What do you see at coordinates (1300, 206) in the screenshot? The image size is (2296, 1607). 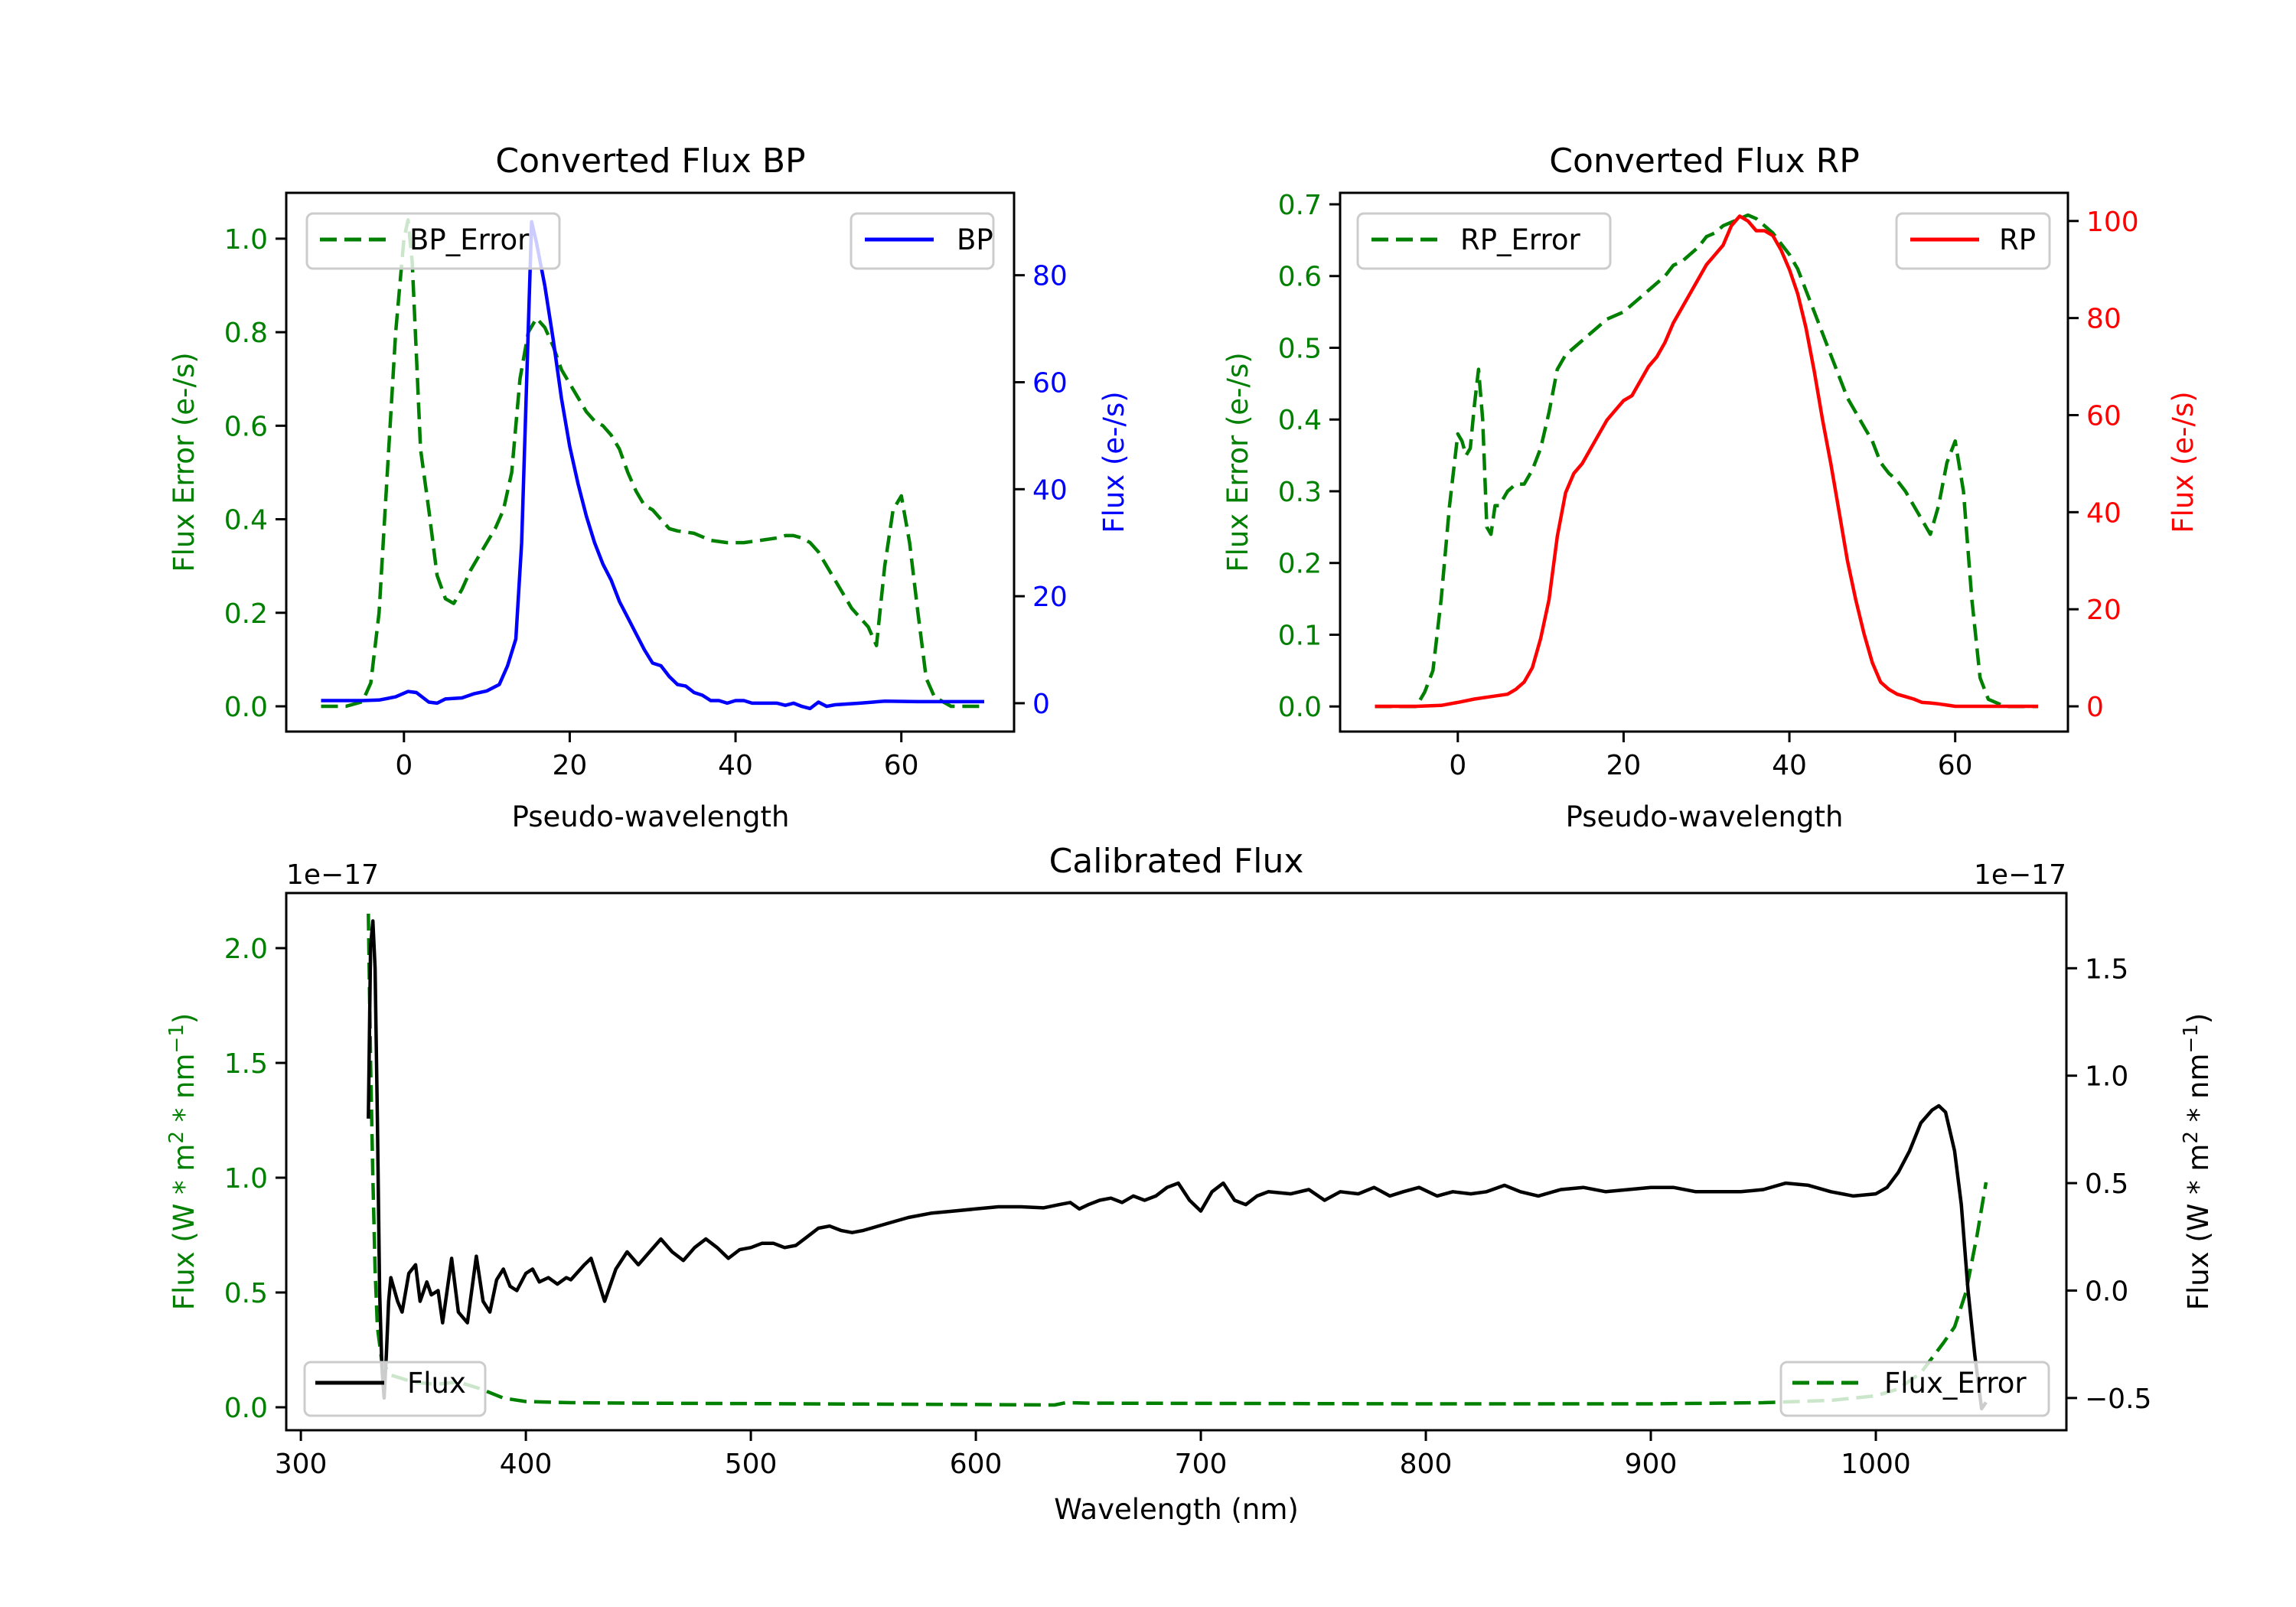 I see `rp-left-y-tick-label: 0.7` at bounding box center [1300, 206].